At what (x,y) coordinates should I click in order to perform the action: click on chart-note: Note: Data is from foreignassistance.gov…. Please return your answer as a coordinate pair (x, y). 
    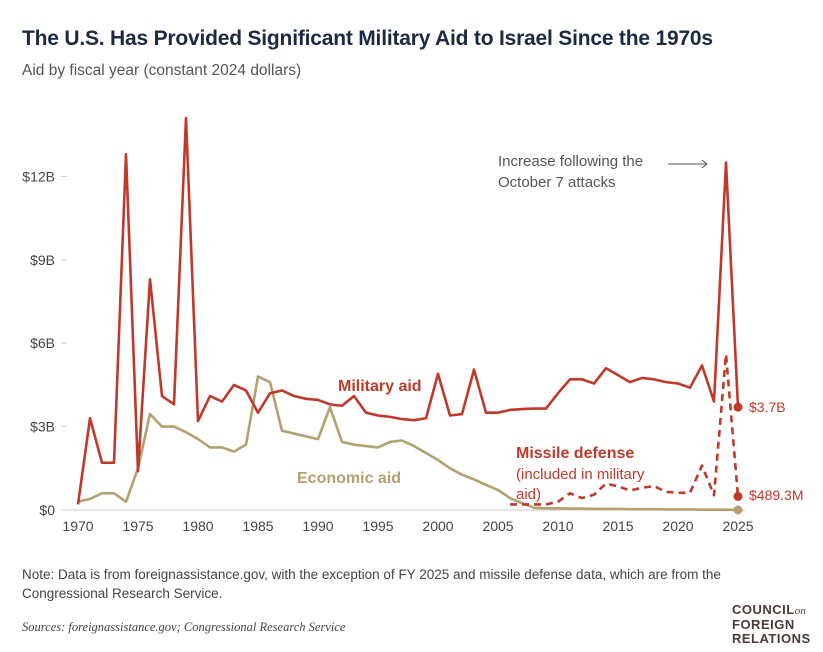
    Looking at the image, I should click on (371, 584).